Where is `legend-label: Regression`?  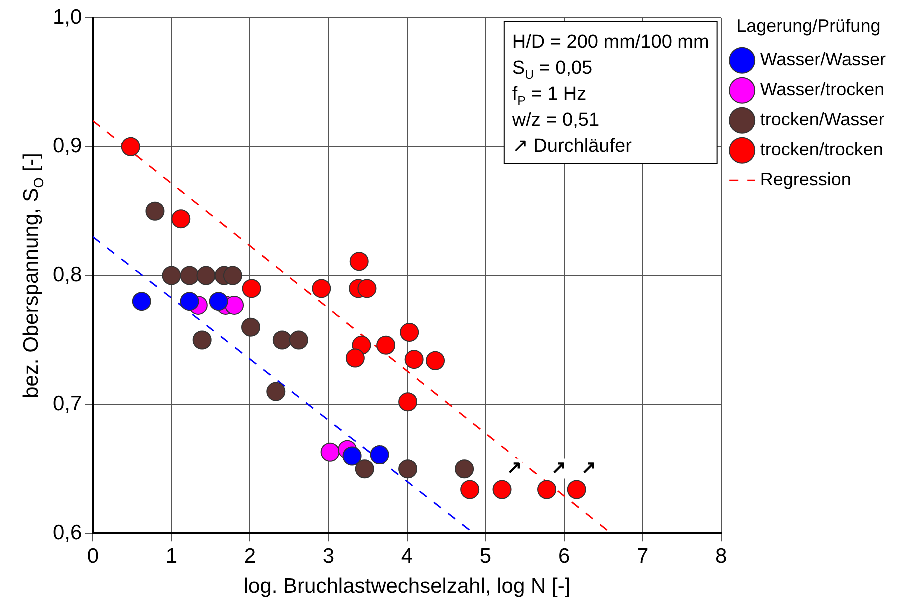
legend-label: Regression is located at coordinates (806, 180).